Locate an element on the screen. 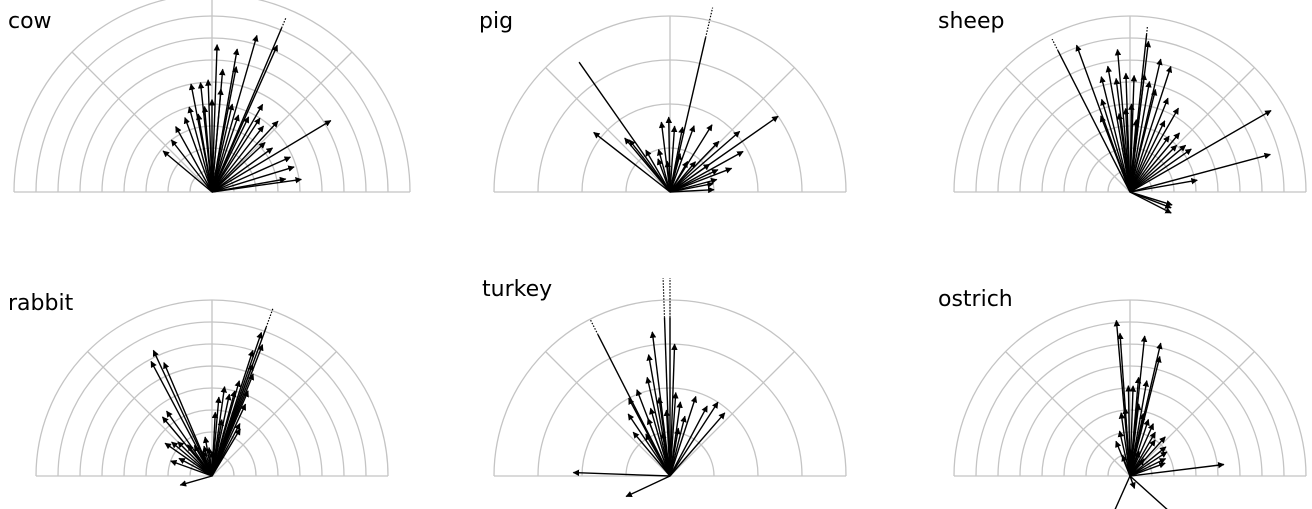 The image size is (1312, 509). panel-title-rabbit: rabbit is located at coordinates (41, 303).